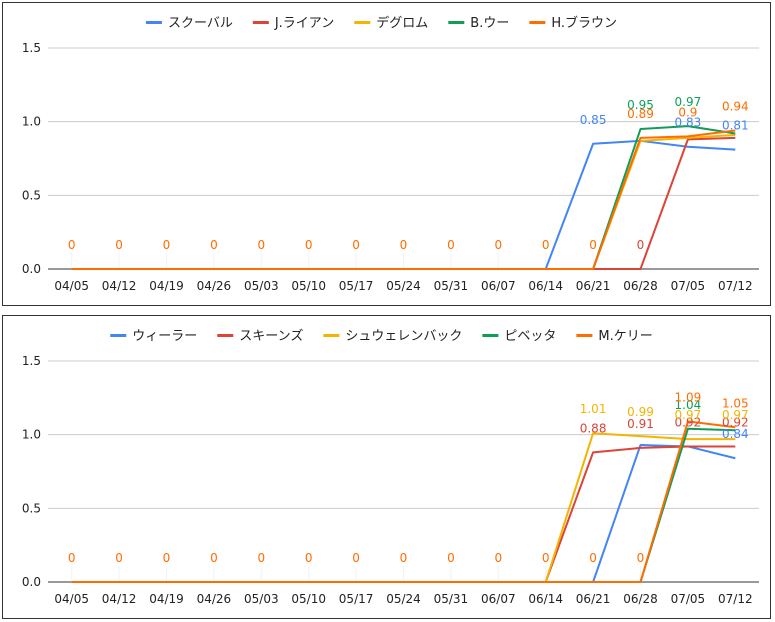  Describe the element at coordinates (403, 336) in the screenshot. I see `legend-label-2: シュウェレンバック` at that location.